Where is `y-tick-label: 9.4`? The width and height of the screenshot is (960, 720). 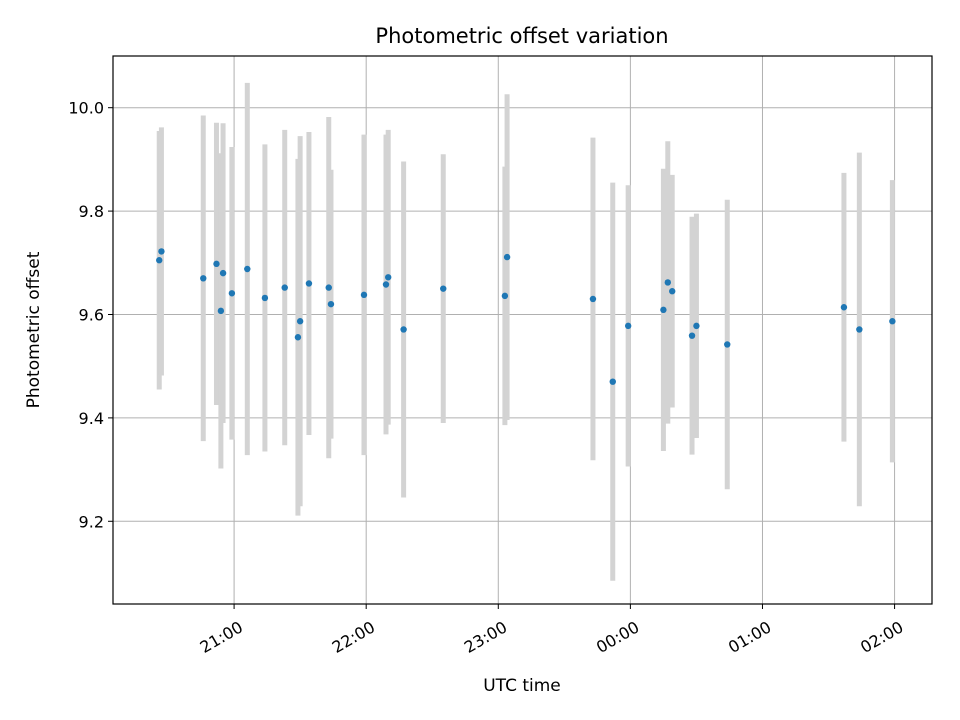
y-tick-label: 9.4 is located at coordinates (91, 418).